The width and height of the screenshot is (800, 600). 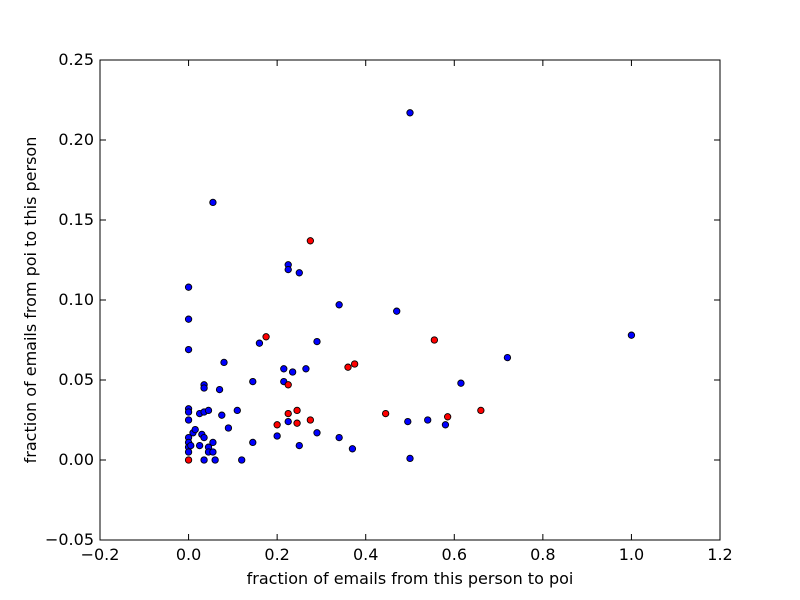 What do you see at coordinates (69, 539) in the screenshot?
I see `y-tick-label: −0.05` at bounding box center [69, 539].